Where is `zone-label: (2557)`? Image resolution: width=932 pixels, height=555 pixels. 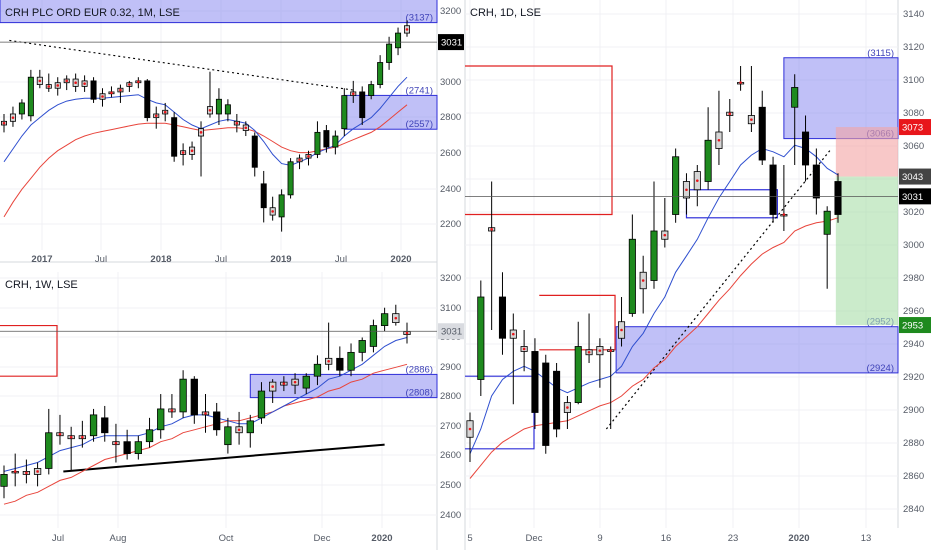
zone-label: (2557) is located at coordinates (419, 124).